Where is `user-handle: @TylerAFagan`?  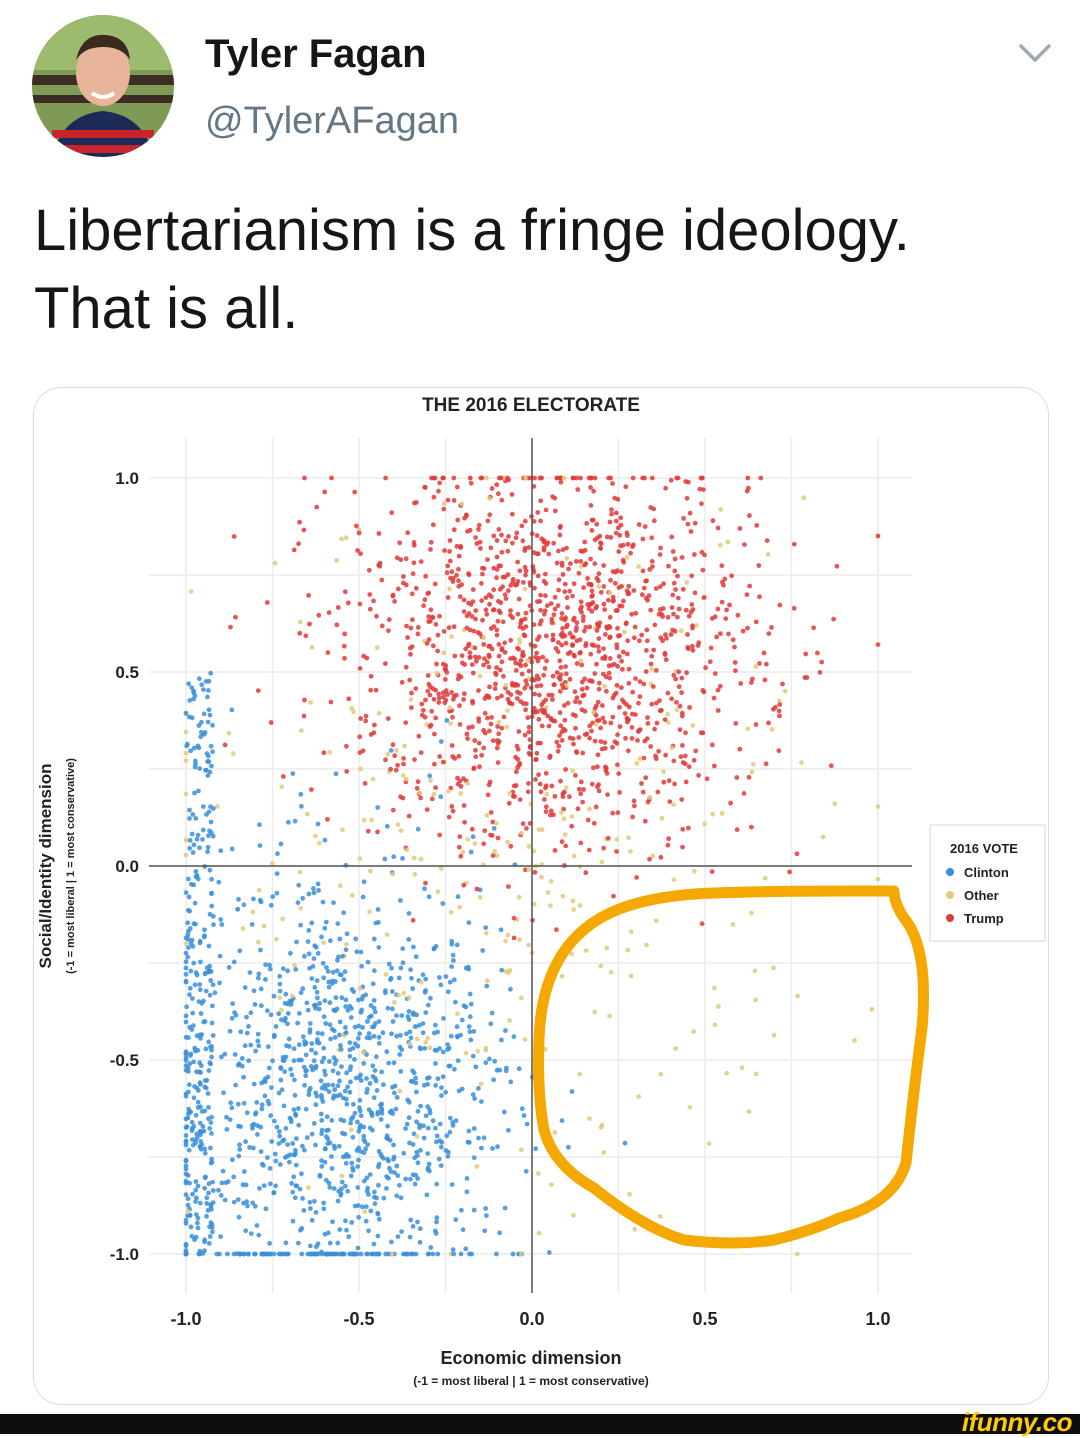 user-handle: @TylerAFagan is located at coordinates (332, 121).